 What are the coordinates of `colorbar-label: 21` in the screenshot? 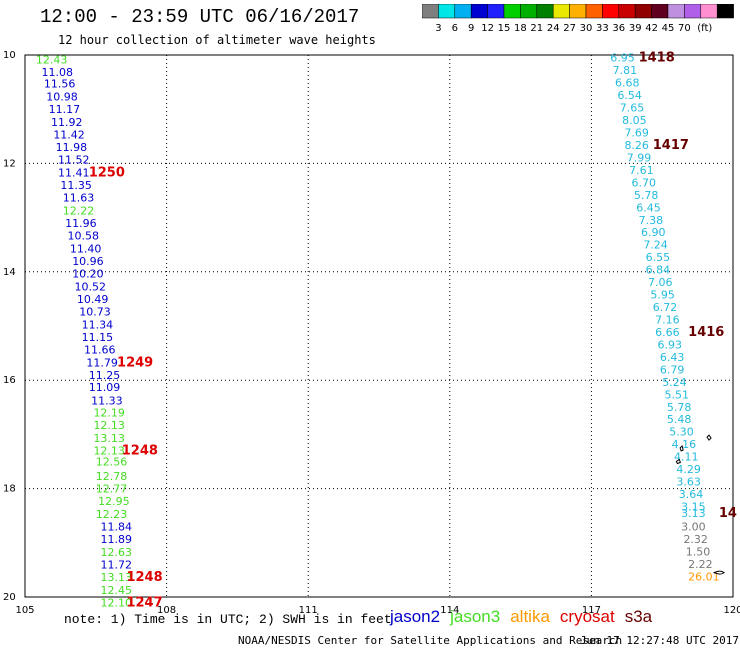 It's located at (536, 28).